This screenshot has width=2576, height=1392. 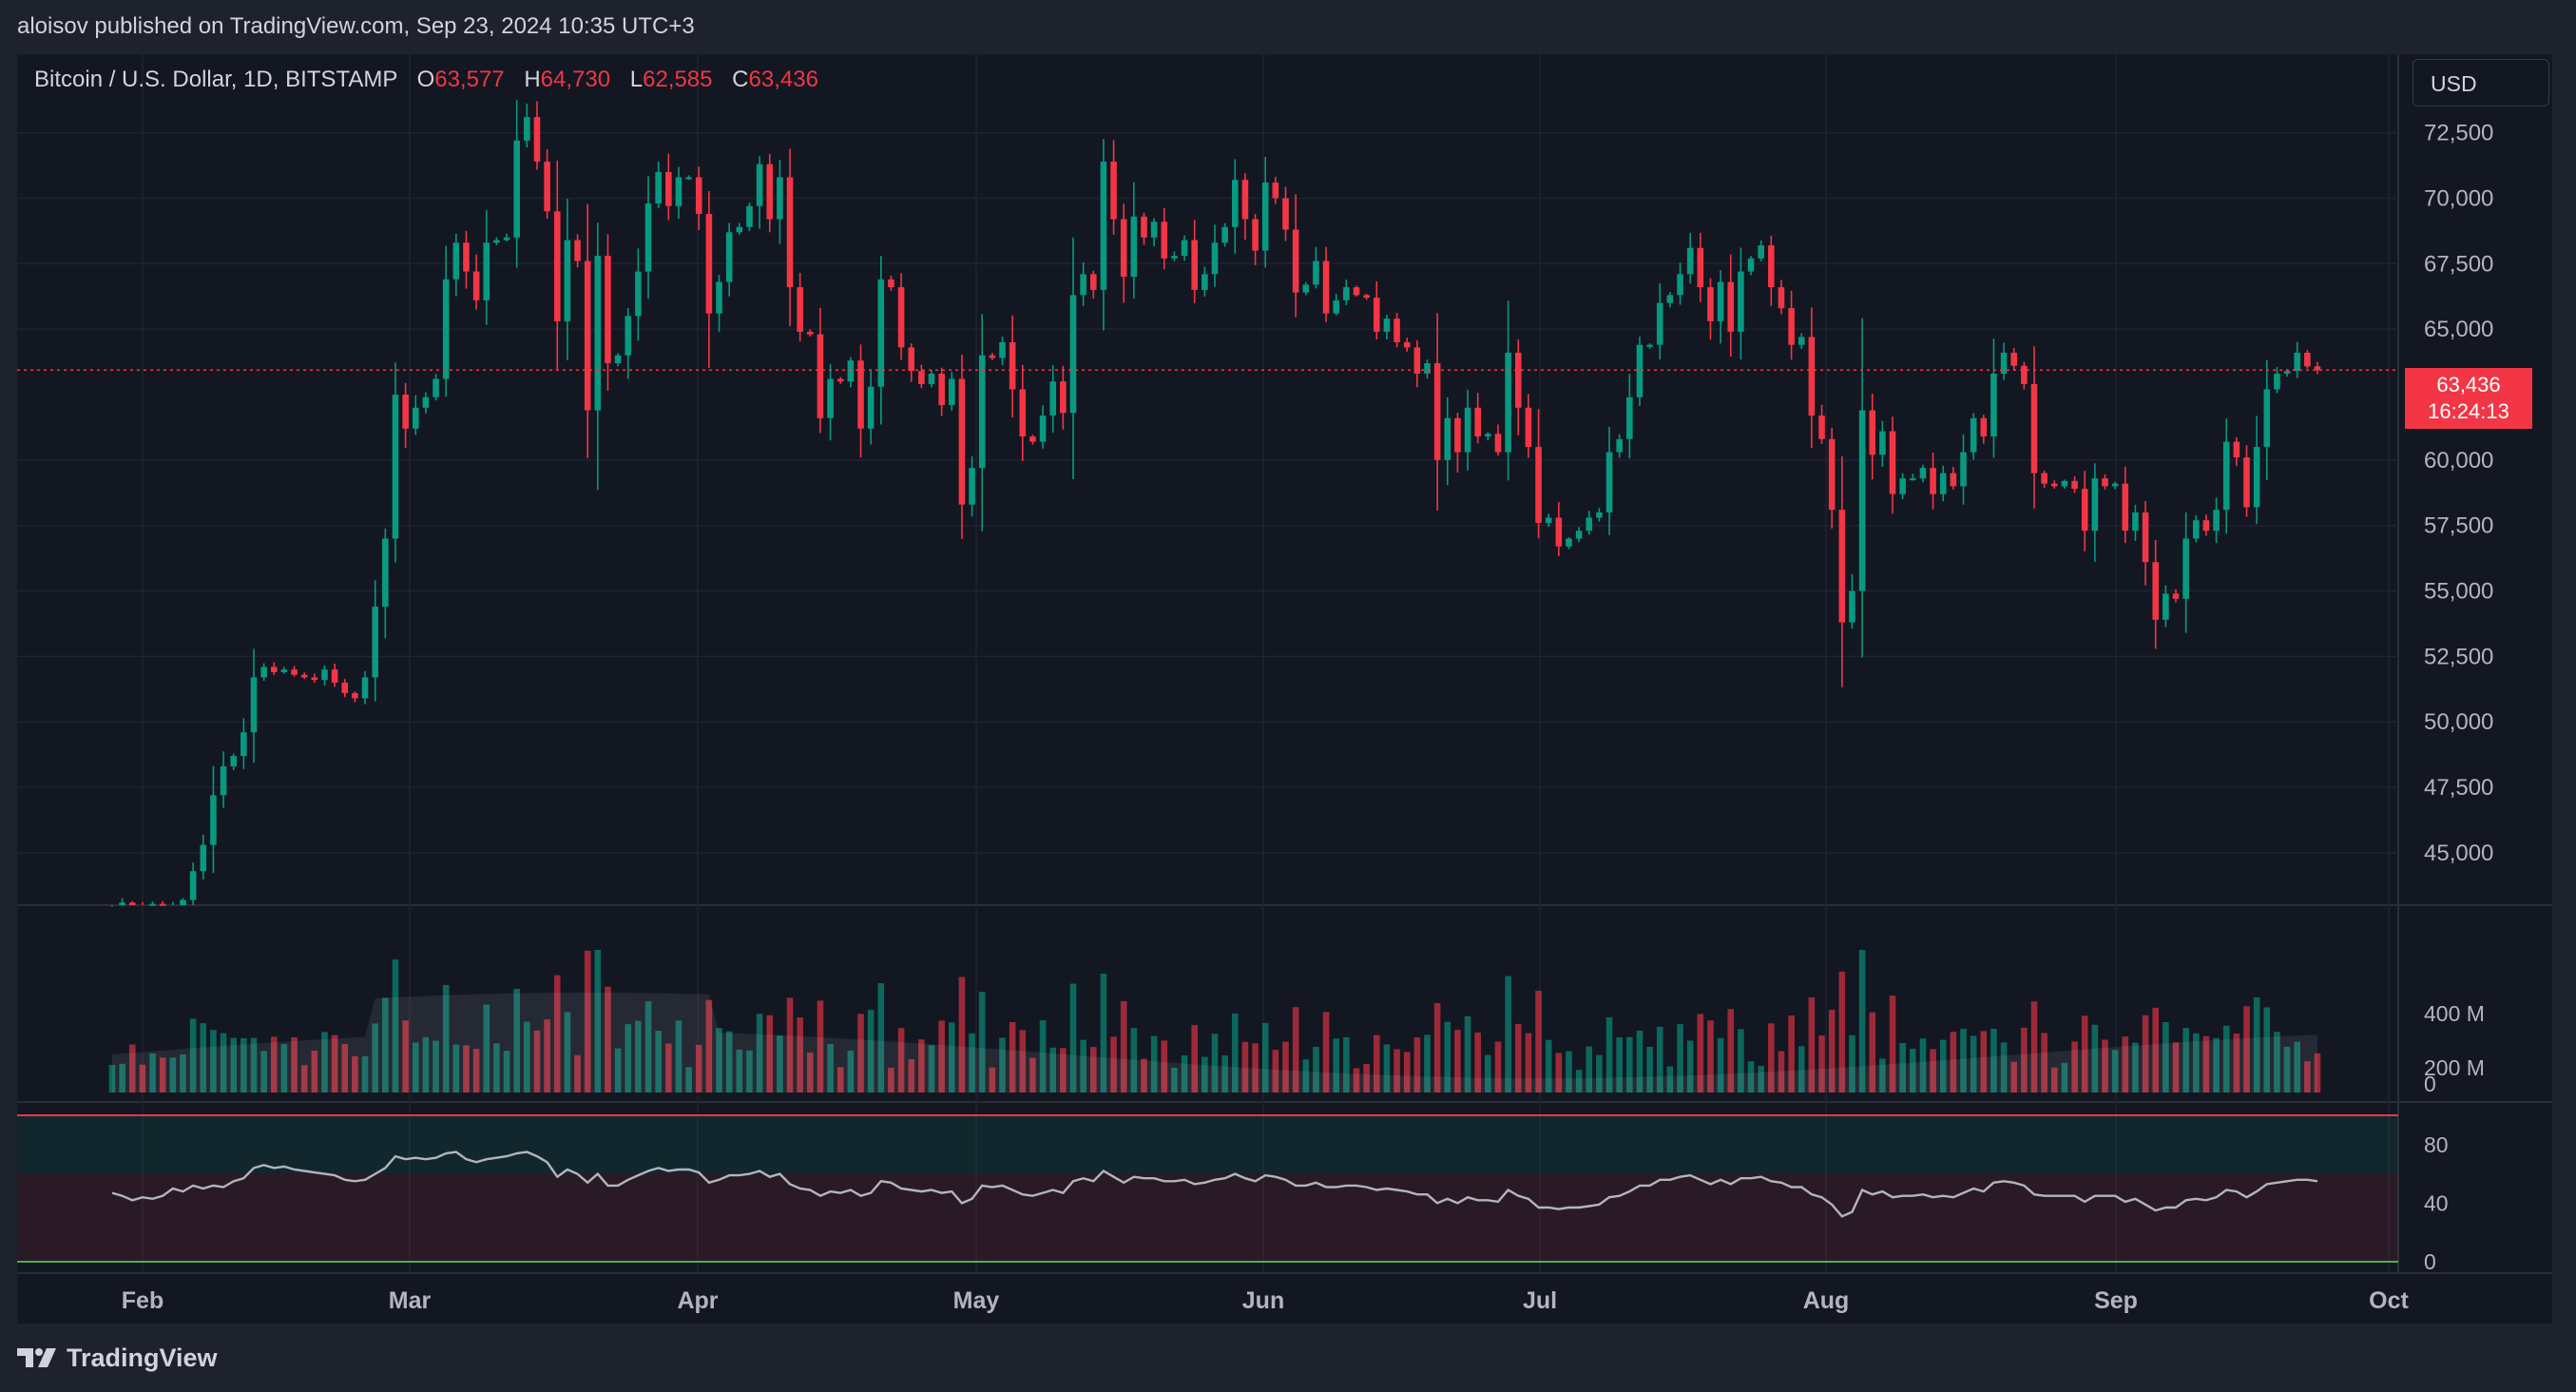 I want to click on time-axis: Feb Mar Apr May Jun Jul Aug Sep Oct, so click(x=1266, y=1300).